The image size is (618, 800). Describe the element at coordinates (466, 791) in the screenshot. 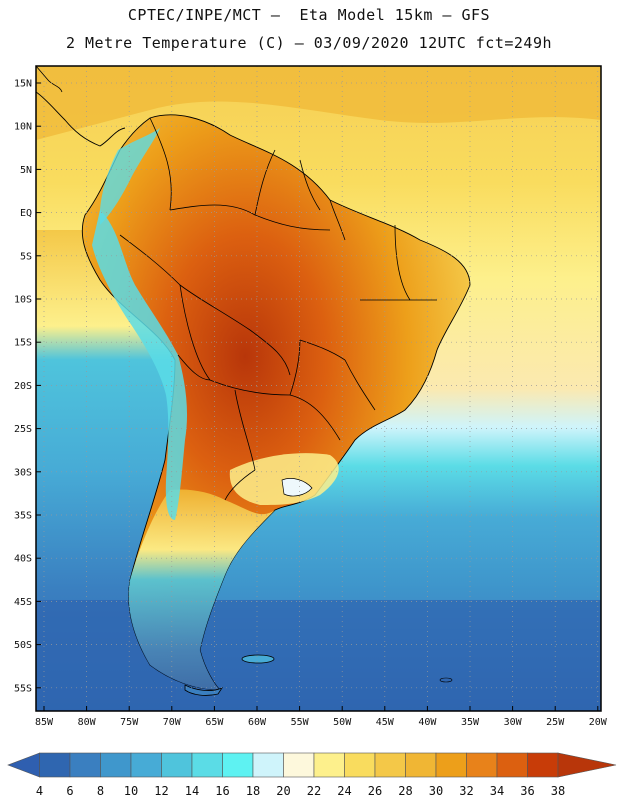

I see `colorbar-label: 32` at that location.